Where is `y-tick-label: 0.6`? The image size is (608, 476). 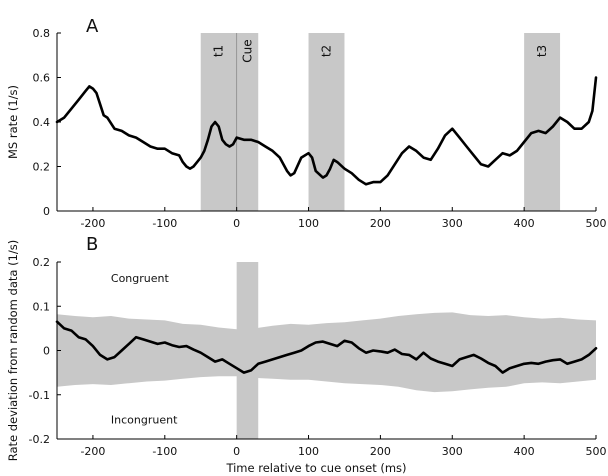 y-tick-label: 0.6 is located at coordinates (42, 78).